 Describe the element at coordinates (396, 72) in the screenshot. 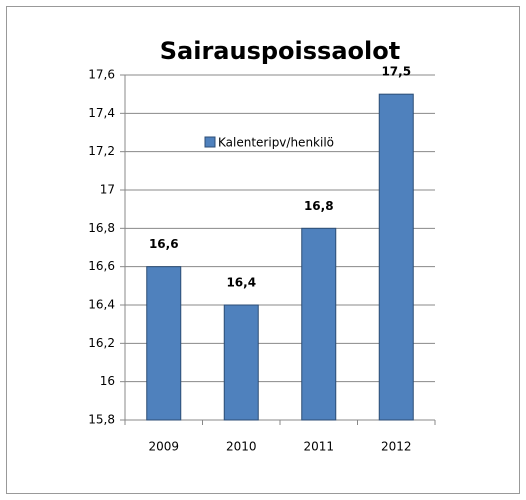

I see `data-label: 17,5` at that location.